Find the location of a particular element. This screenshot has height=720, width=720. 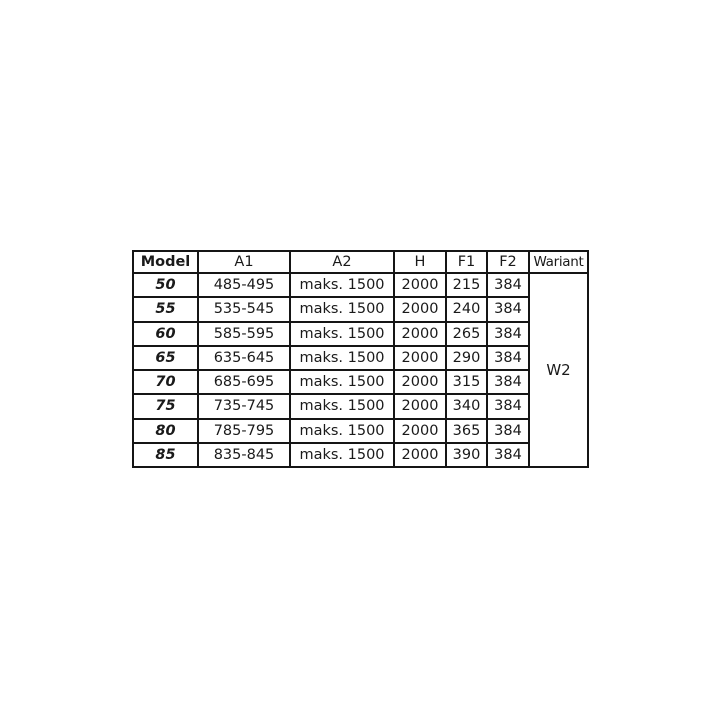

cell-model: 75 is located at coordinates (165, 406).